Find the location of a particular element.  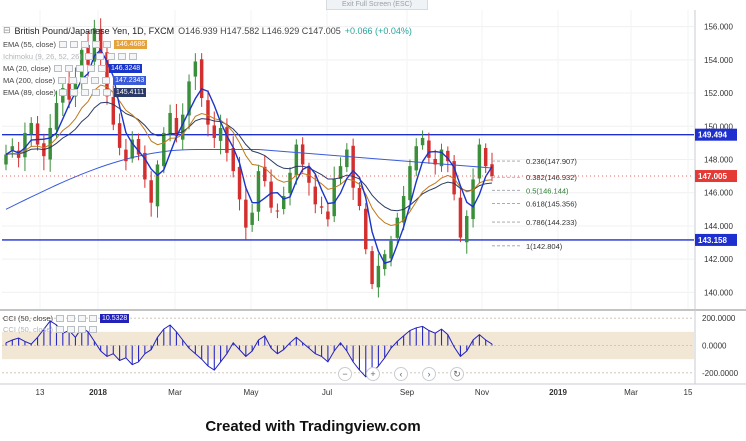

legend-value: 147.2343 is located at coordinates (130, 80).